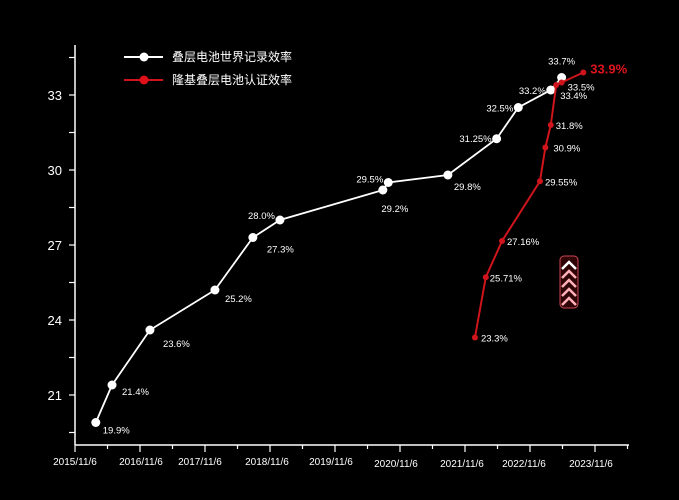  I want to click on data-label: 28.0%, so click(261, 216).